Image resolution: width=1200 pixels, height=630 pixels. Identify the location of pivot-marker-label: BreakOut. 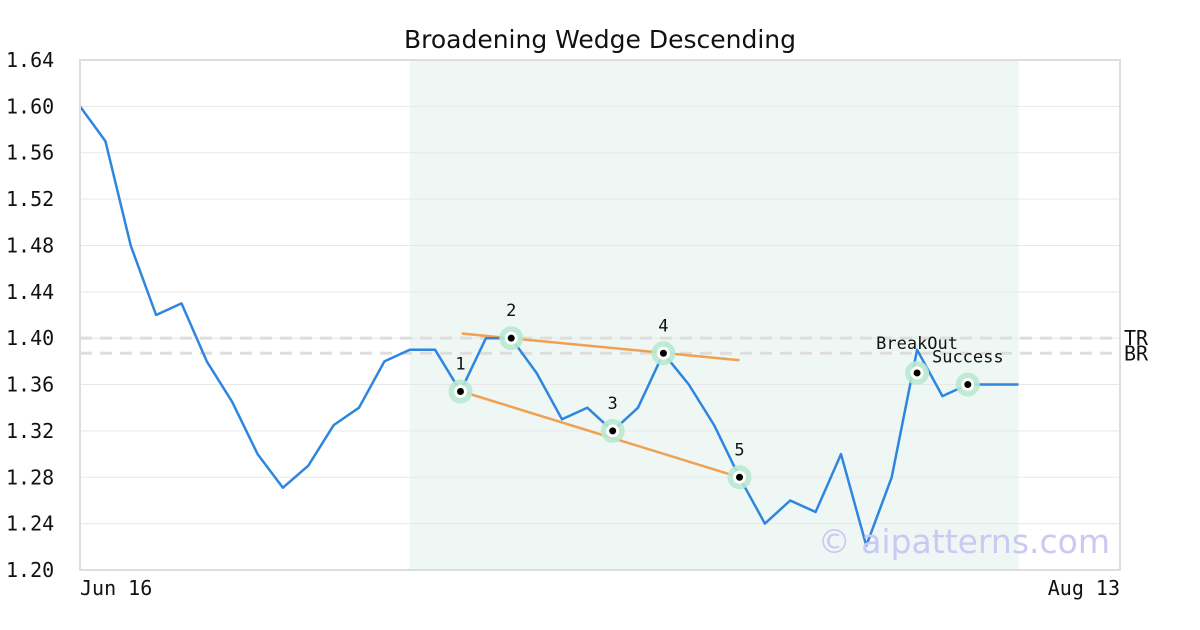
(917, 344).